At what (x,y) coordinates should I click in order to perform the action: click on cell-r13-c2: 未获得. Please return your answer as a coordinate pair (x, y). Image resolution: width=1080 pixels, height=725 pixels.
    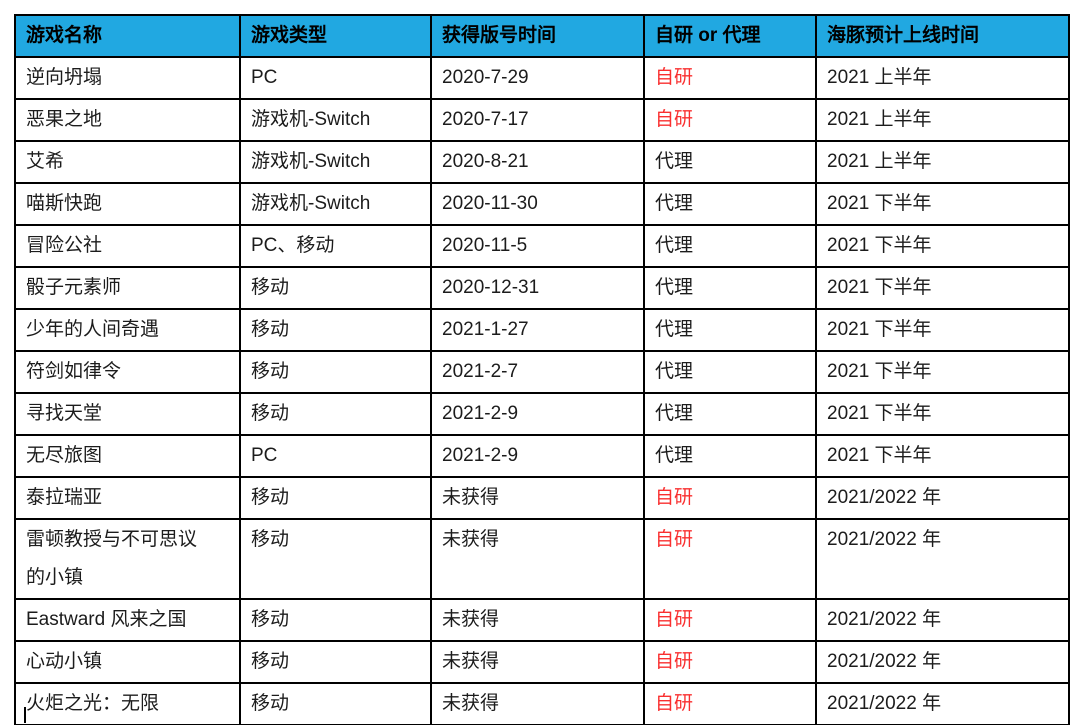
    Looking at the image, I should click on (537, 662).